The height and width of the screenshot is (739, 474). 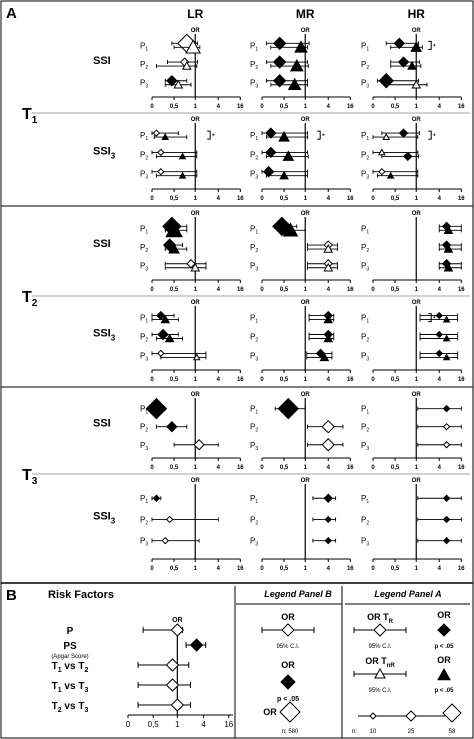 I want to click on risk-factor-subscript: 3, so click(x=86, y=690).